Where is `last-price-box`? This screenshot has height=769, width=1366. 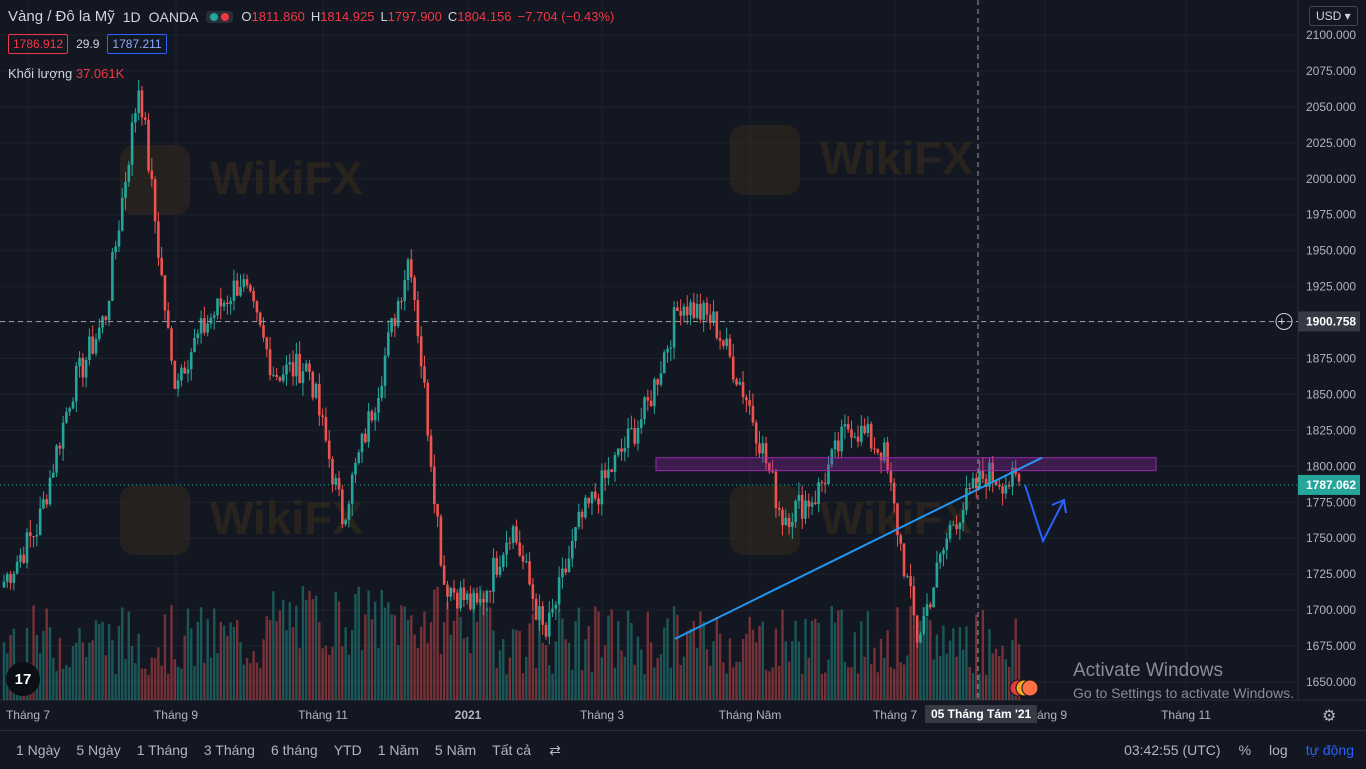 last-price-box is located at coordinates (1329, 484).